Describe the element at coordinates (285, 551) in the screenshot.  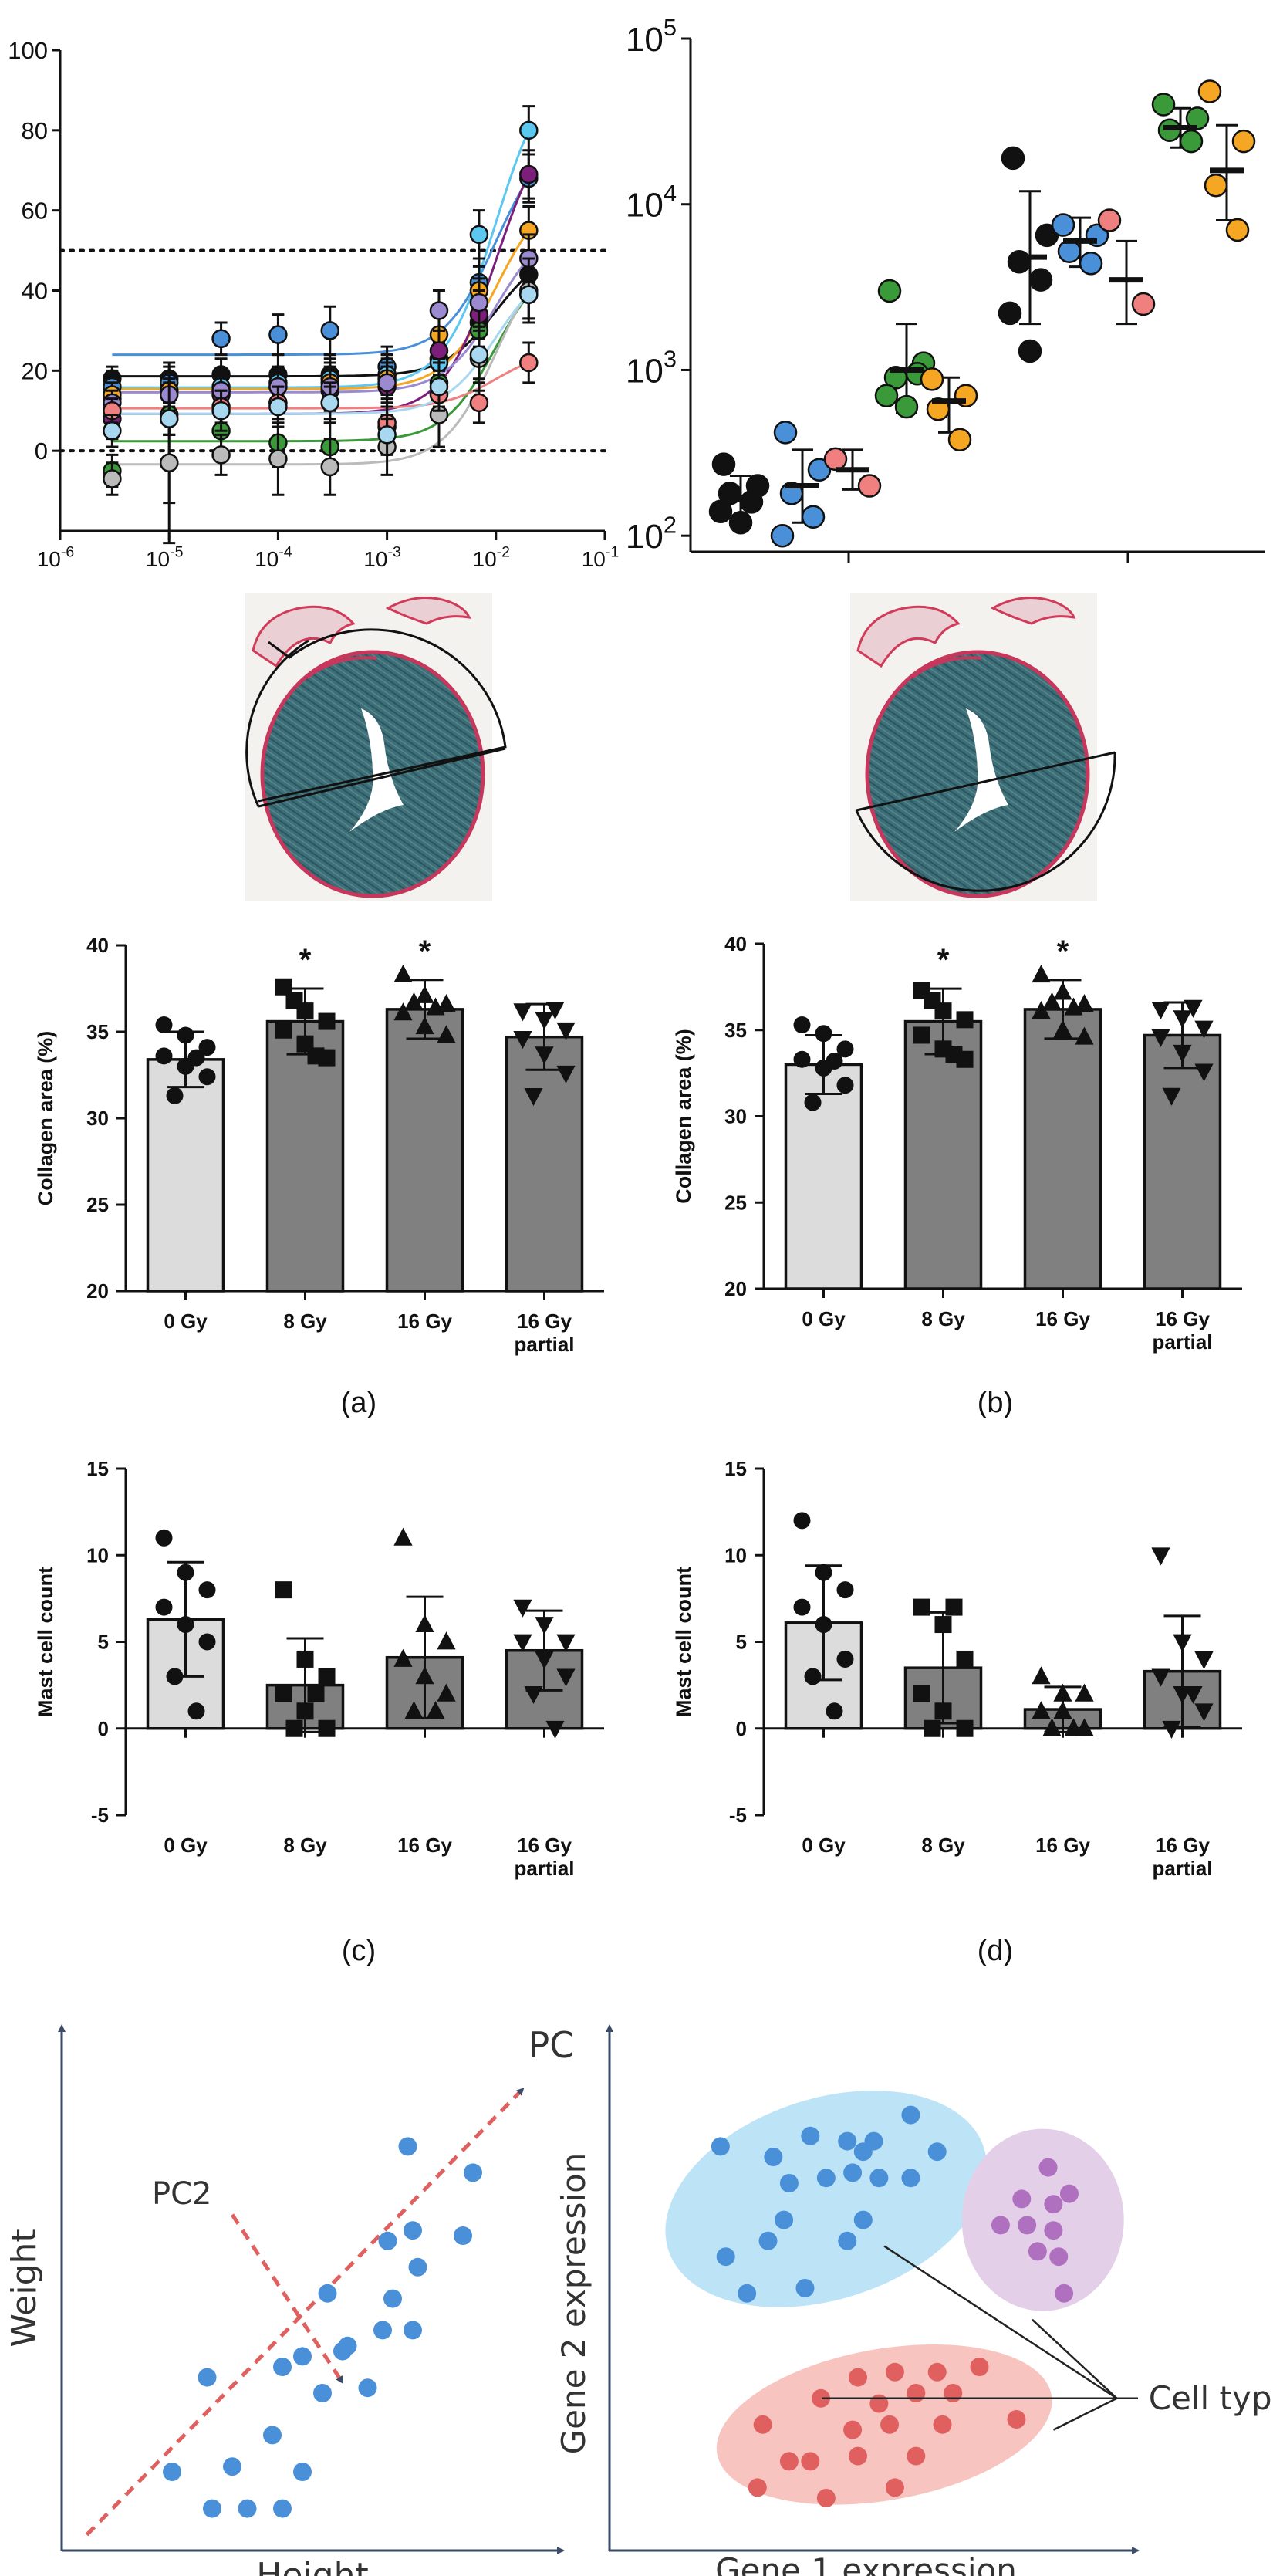
I see `tick-exponent: -4` at that location.